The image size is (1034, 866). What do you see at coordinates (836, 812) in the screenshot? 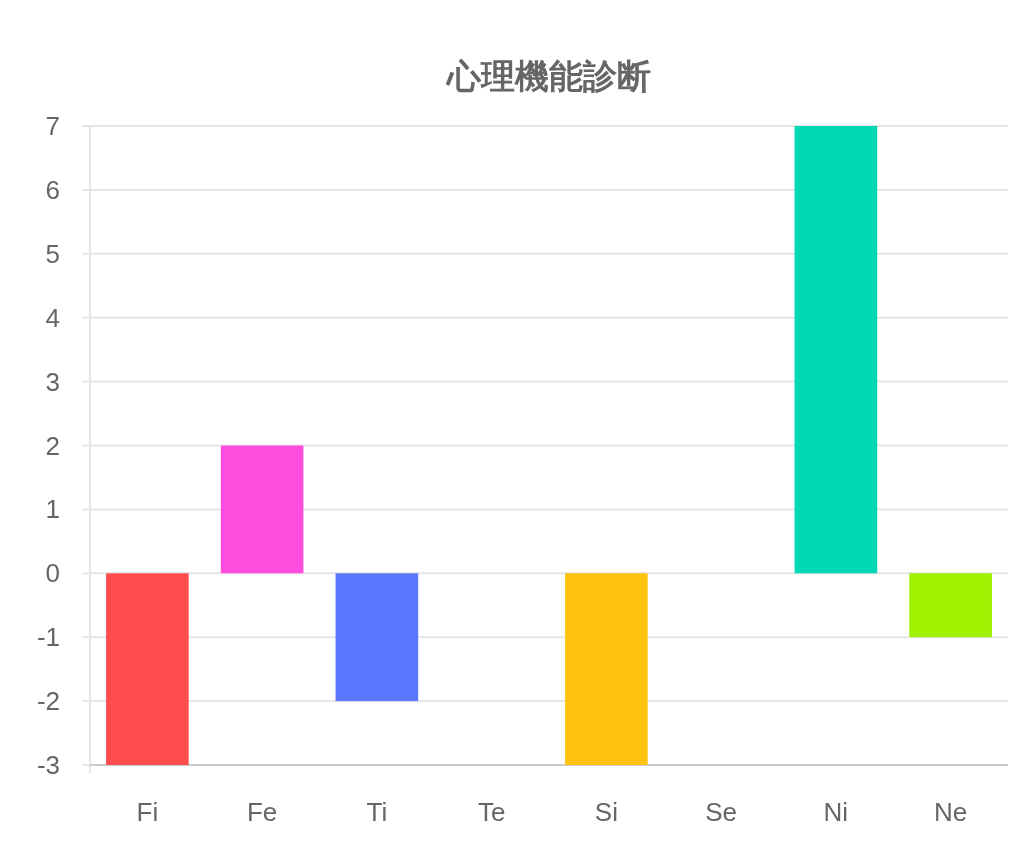
I see `x-tick-label: Ni` at bounding box center [836, 812].